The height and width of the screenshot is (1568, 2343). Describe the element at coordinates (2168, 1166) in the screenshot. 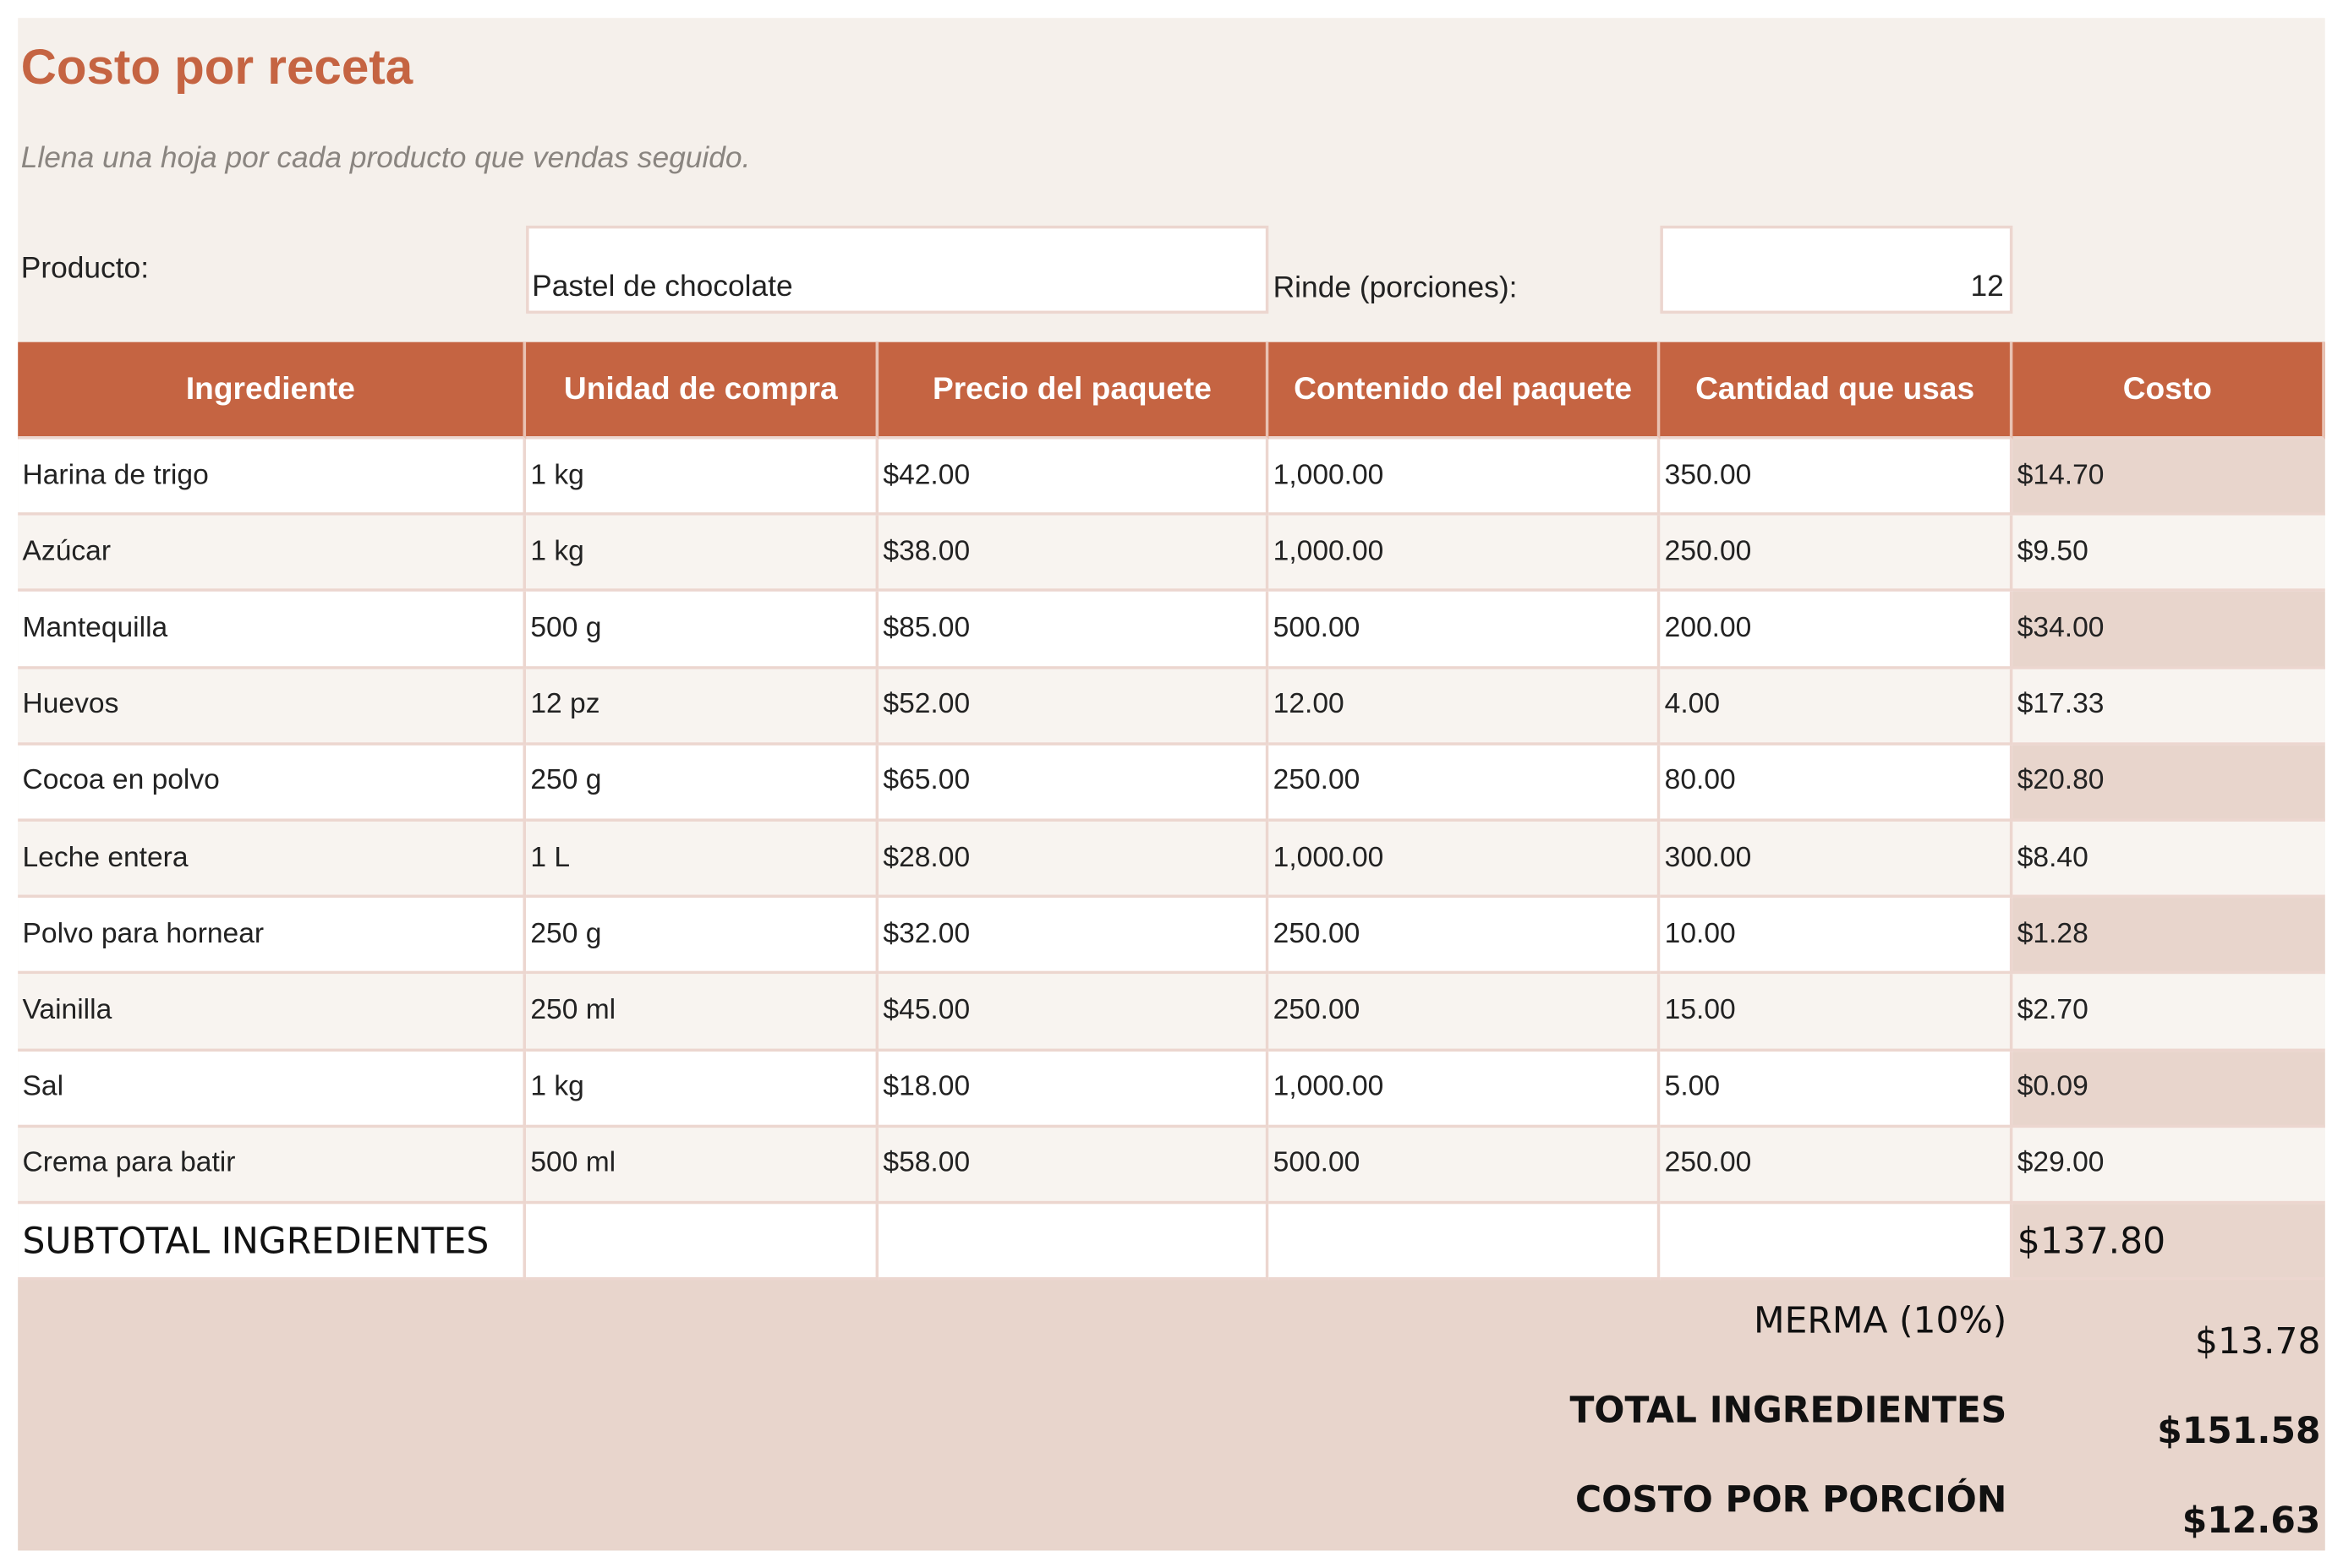

I see `cost-cell: $29.00` at that location.